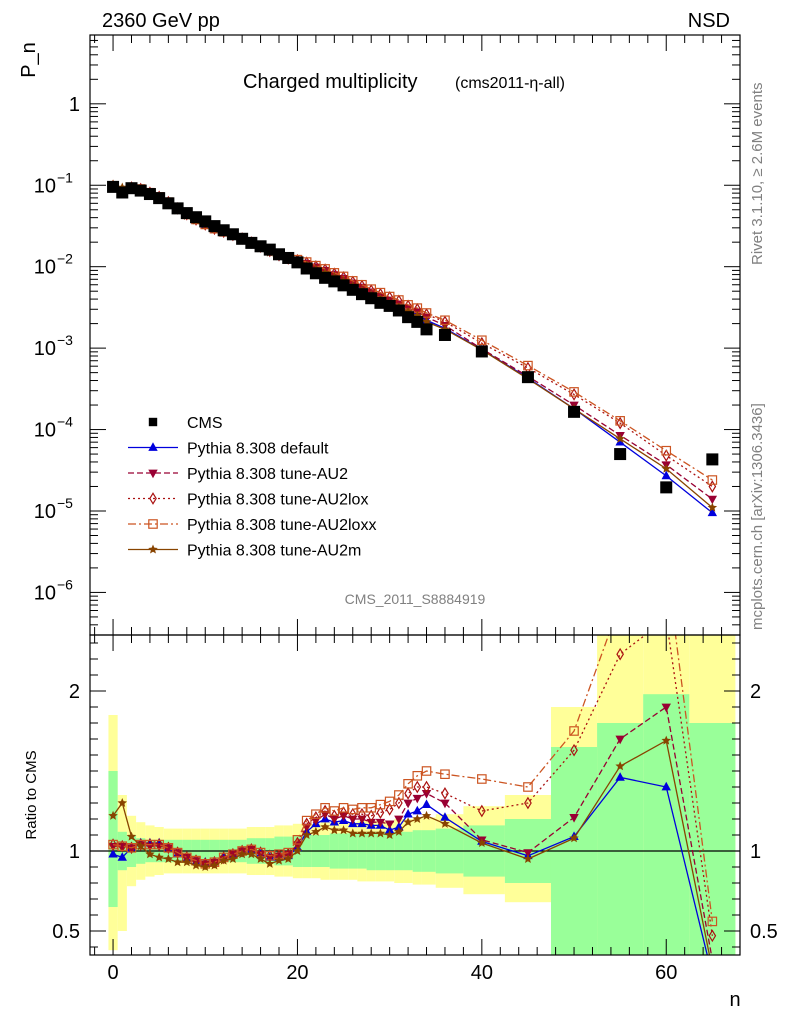 The width and height of the screenshot is (786, 1024). I want to click on plot-title-main: Charged multiplicity, so click(330, 82).